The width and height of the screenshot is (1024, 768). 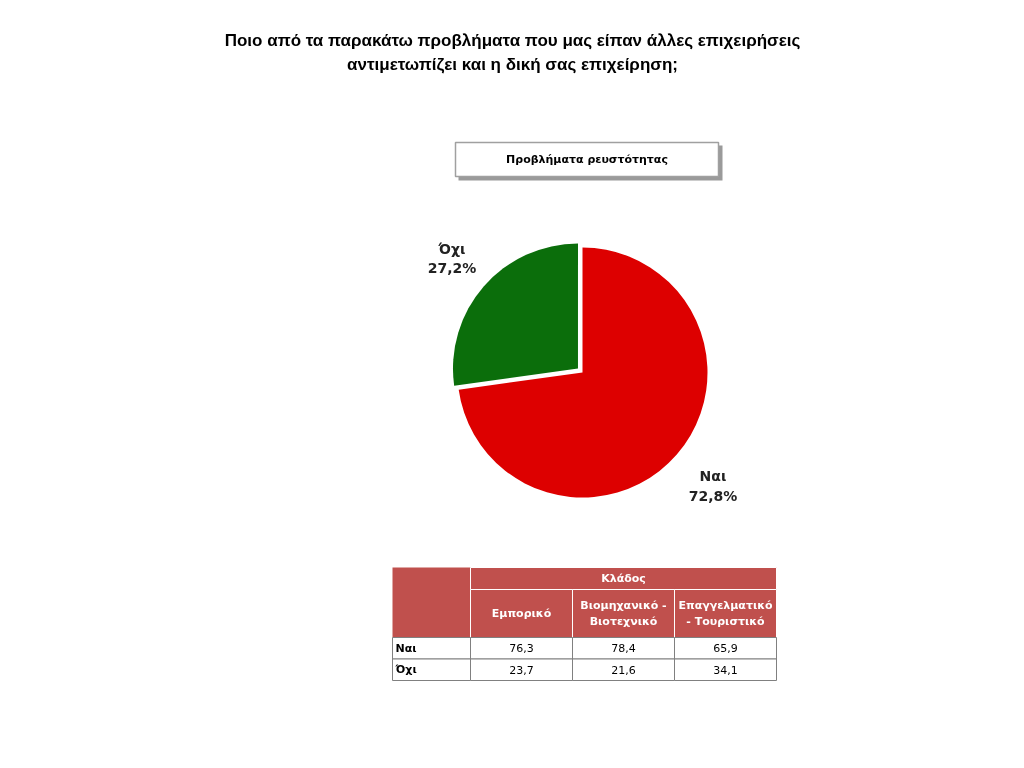 What do you see at coordinates (725, 670) in the screenshot?
I see `text: 34,1` at bounding box center [725, 670].